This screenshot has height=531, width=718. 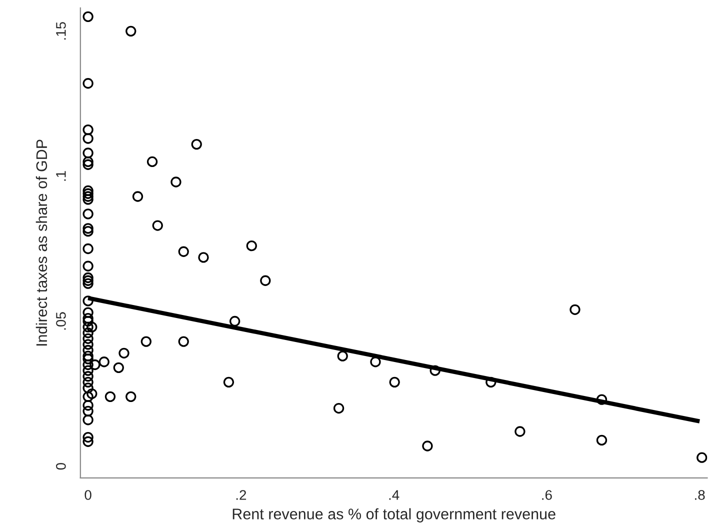 What do you see at coordinates (241, 495) in the screenshot?
I see `x-tick-label: .2` at bounding box center [241, 495].